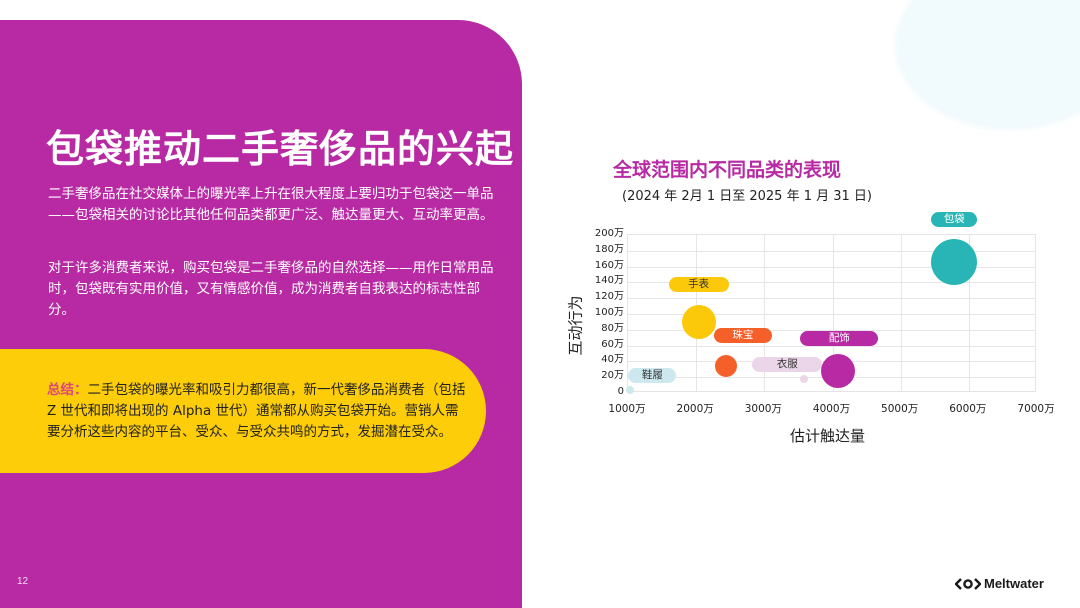 The width and height of the screenshot is (1080, 608). Describe the element at coordinates (280, 149) in the screenshot. I see `page-title: 包袋推动二手奢侈品的兴起` at that location.